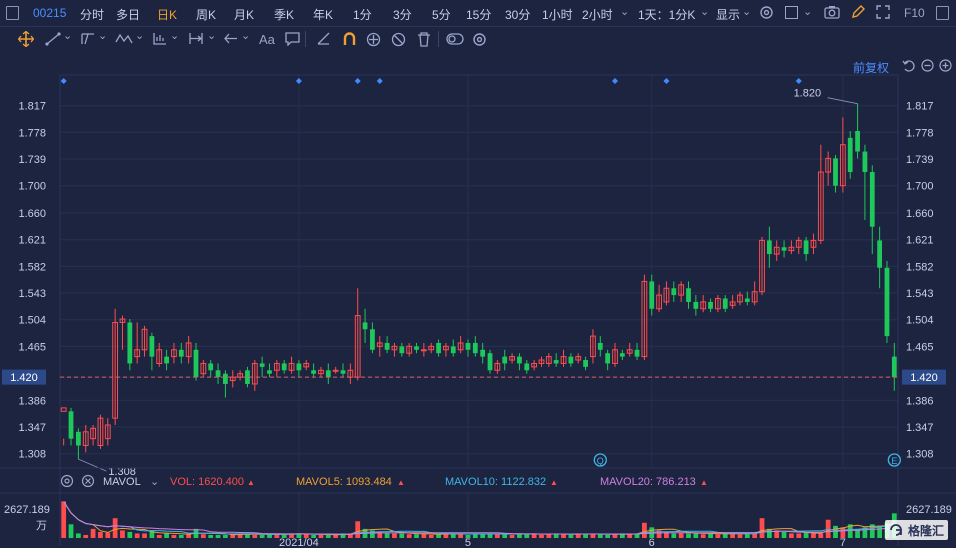 This screenshot has height=548, width=956. I want to click on display-menu: 显示, so click(728, 15).